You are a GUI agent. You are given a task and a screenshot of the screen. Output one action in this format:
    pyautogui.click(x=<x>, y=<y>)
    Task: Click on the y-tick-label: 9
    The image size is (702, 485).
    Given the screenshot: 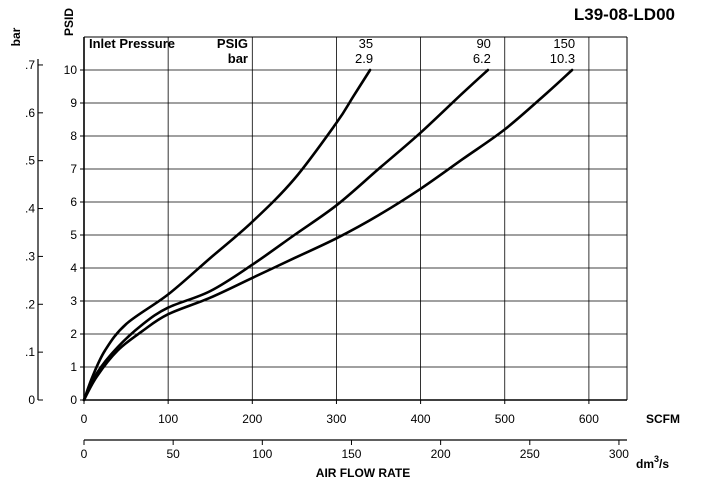 What is the action you would take?
    pyautogui.click(x=73, y=103)
    